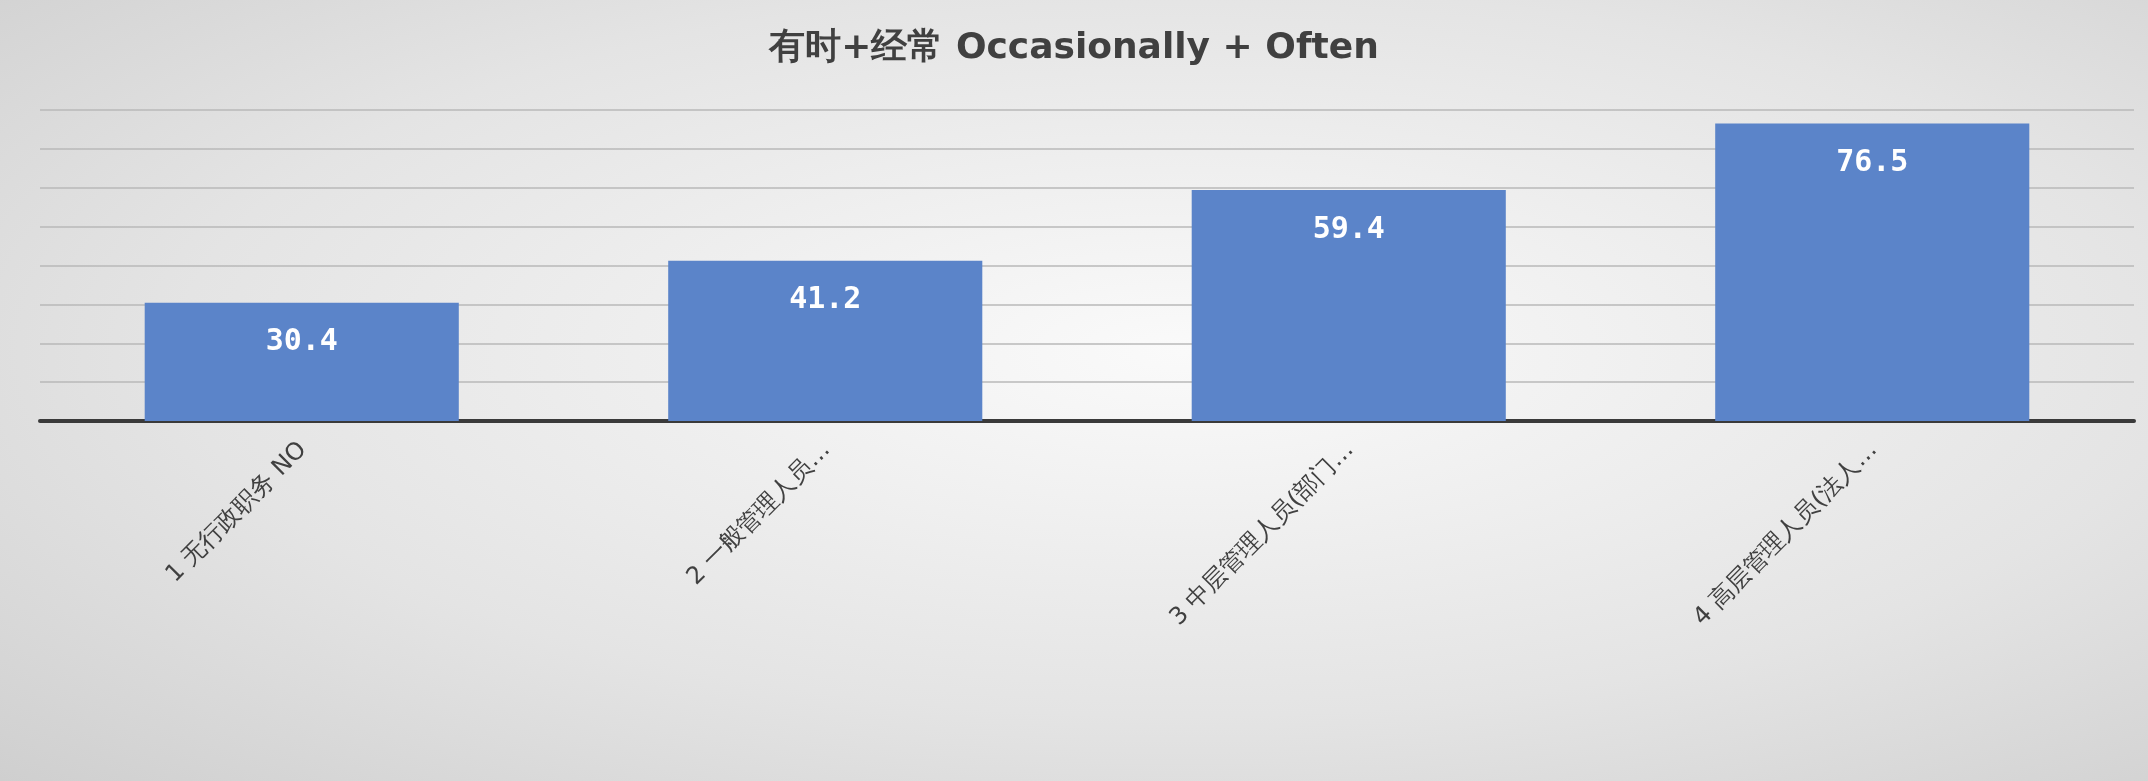  What do you see at coordinates (1348, 227) in the screenshot?
I see `data-label: 59.4` at bounding box center [1348, 227].